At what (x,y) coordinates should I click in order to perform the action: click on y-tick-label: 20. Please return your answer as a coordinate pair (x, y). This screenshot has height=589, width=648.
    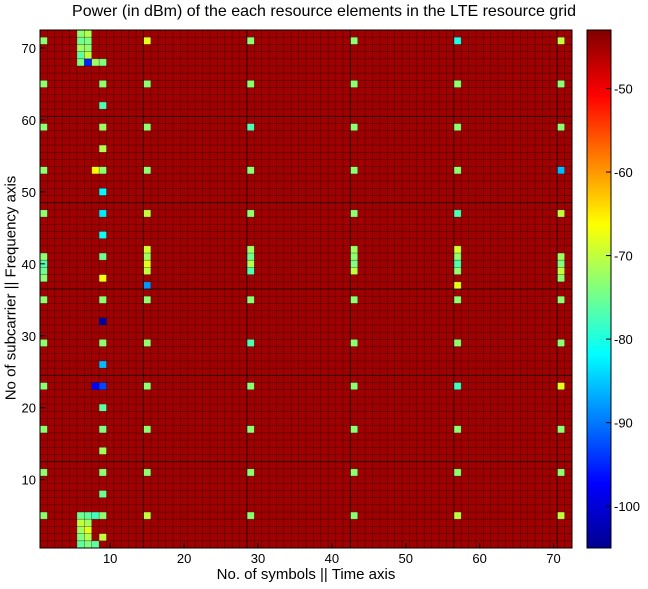
    Looking at the image, I should click on (29, 408).